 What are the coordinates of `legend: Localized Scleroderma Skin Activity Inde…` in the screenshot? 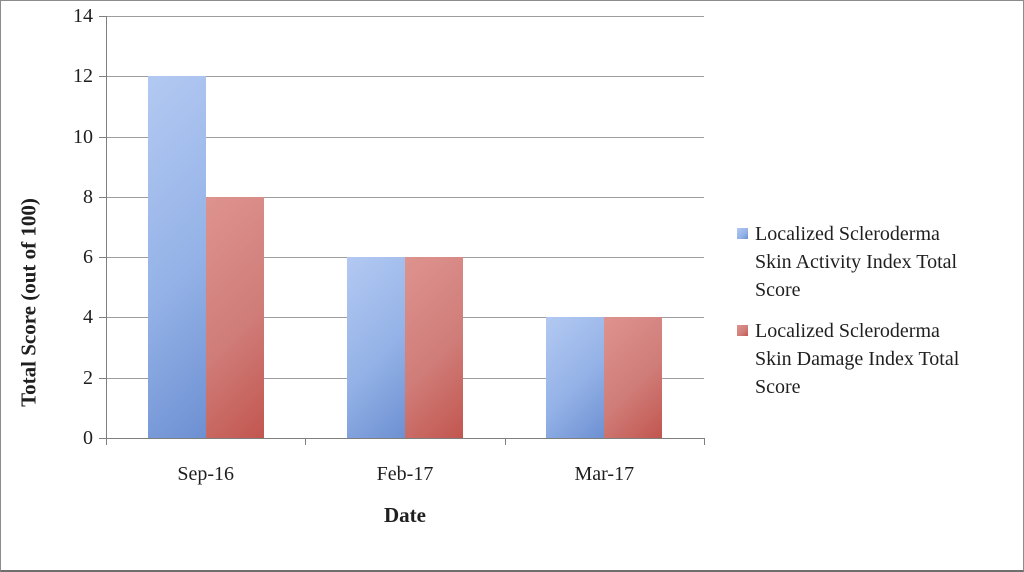 It's located at (857, 310).